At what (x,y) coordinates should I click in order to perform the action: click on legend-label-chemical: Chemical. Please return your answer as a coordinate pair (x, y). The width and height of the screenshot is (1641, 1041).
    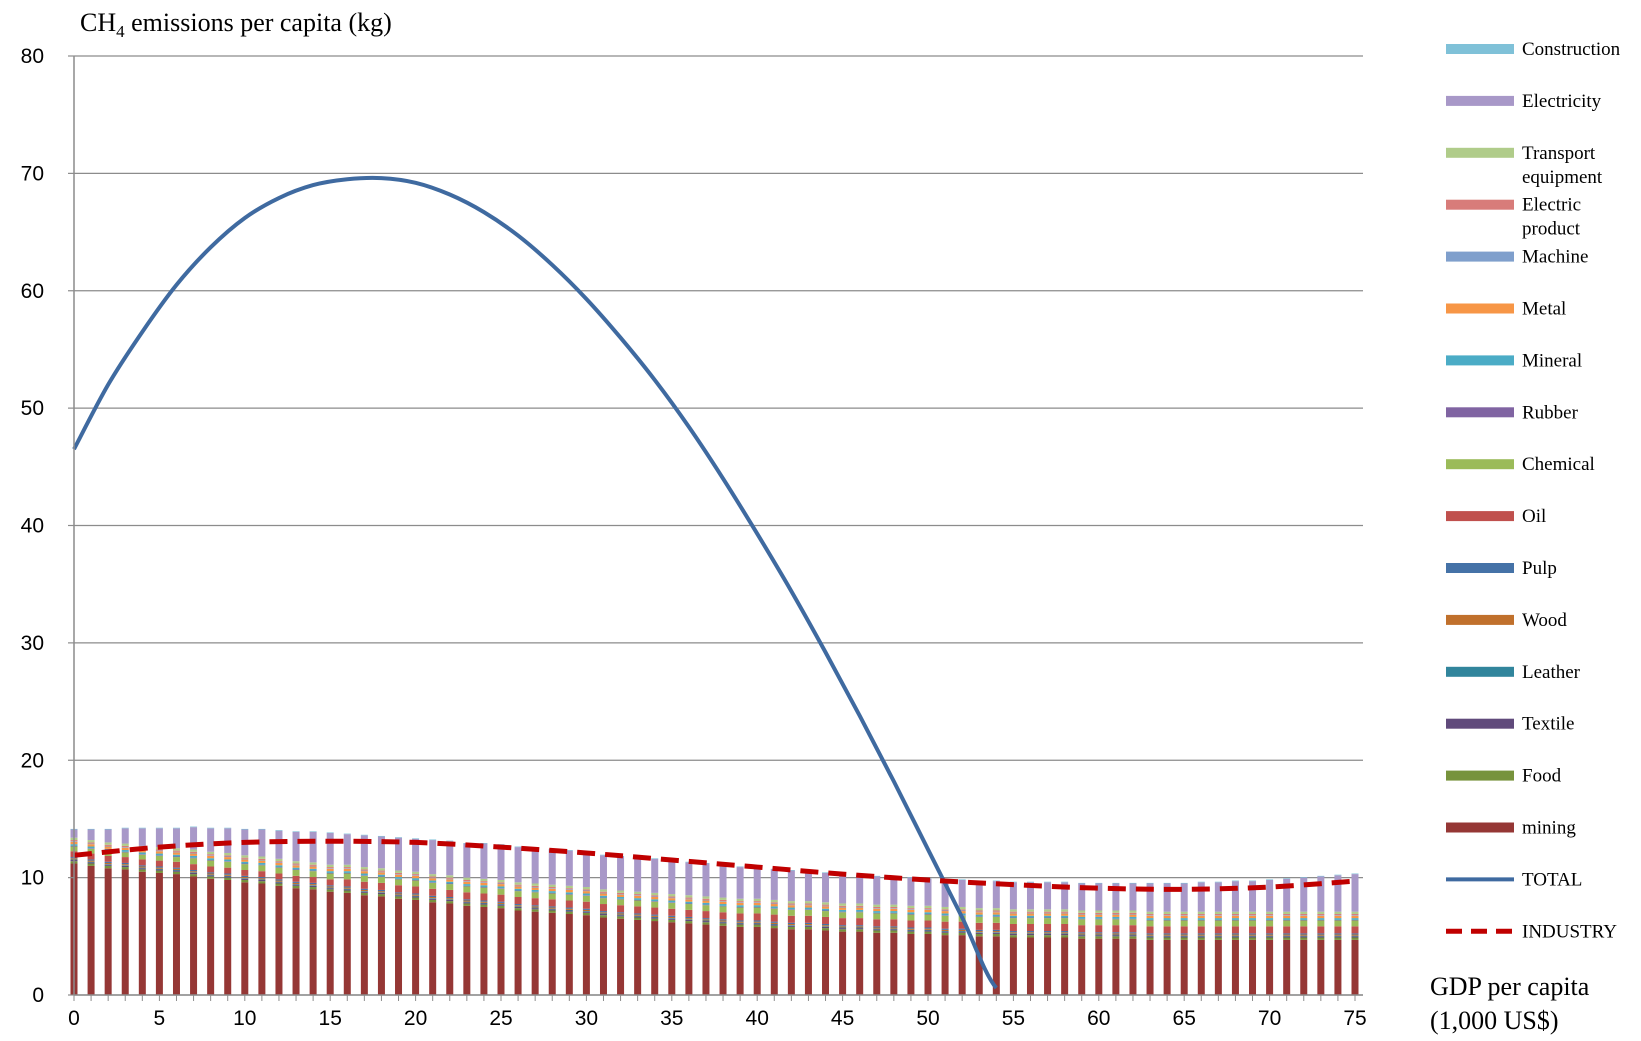
    Looking at the image, I should click on (1558, 464).